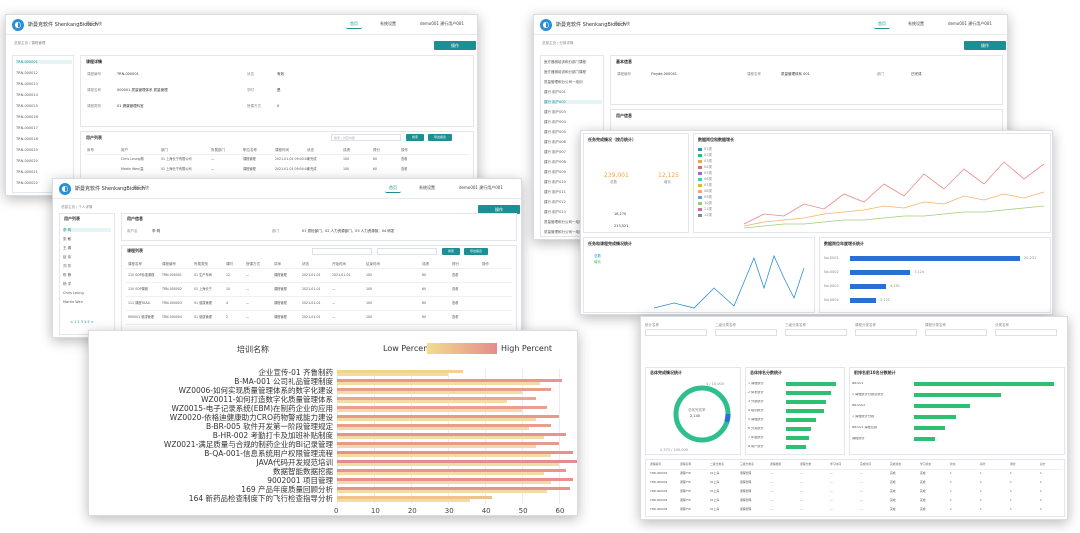 This screenshot has height=533, width=1080. I want to click on sidebar-item: Martin Wen, so click(73, 302).